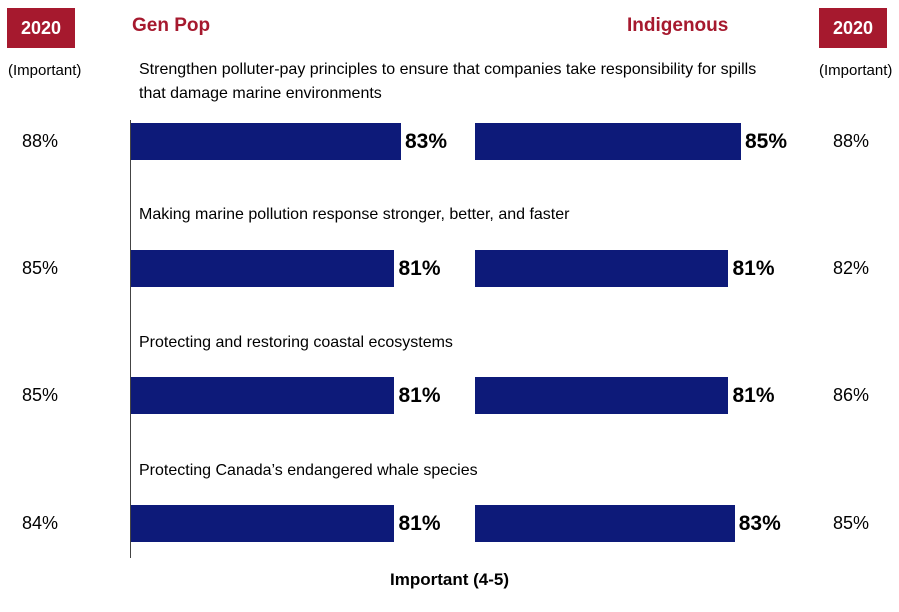 The width and height of the screenshot is (899, 612). What do you see at coordinates (856, 70) in the screenshot?
I see `important-sublabel-right: (Important)` at bounding box center [856, 70].